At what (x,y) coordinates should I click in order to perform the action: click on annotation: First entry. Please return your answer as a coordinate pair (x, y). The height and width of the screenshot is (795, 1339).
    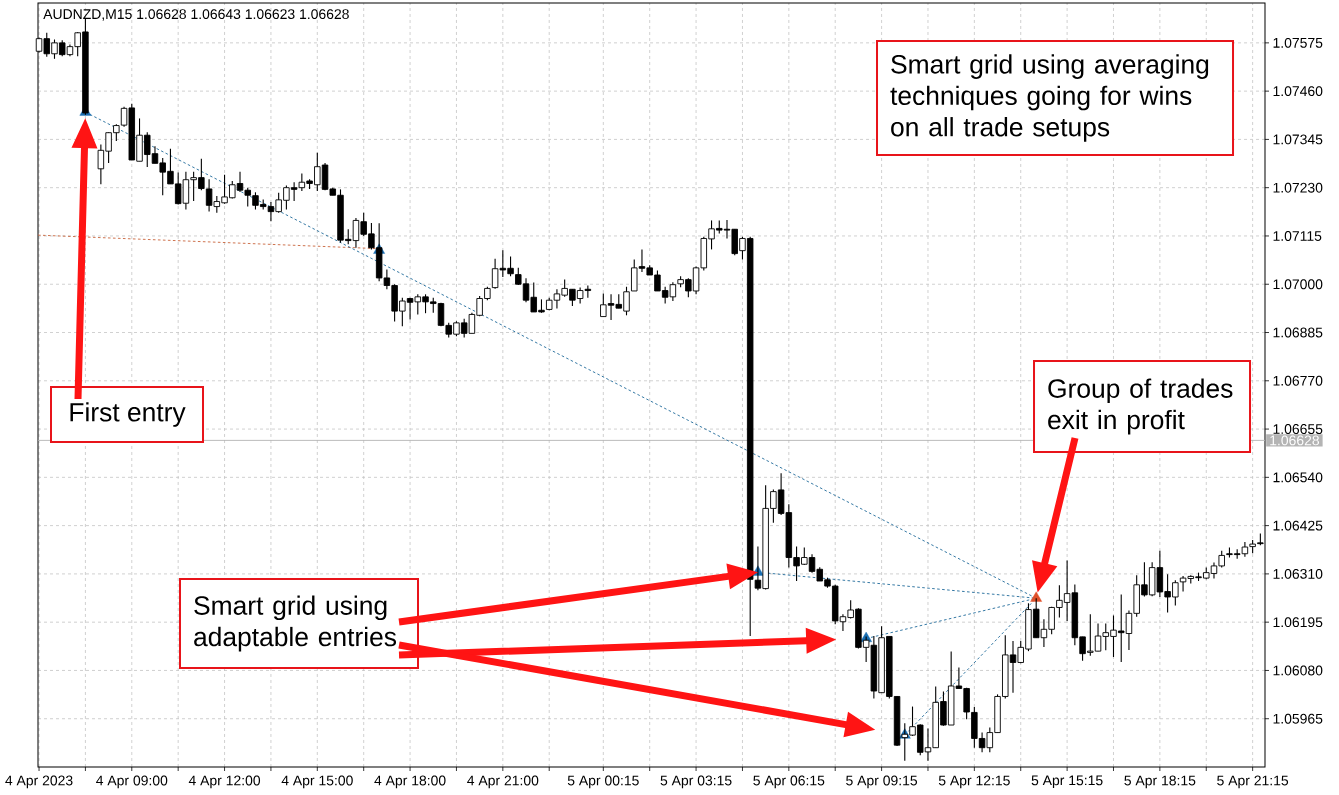
    Looking at the image, I should click on (128, 414).